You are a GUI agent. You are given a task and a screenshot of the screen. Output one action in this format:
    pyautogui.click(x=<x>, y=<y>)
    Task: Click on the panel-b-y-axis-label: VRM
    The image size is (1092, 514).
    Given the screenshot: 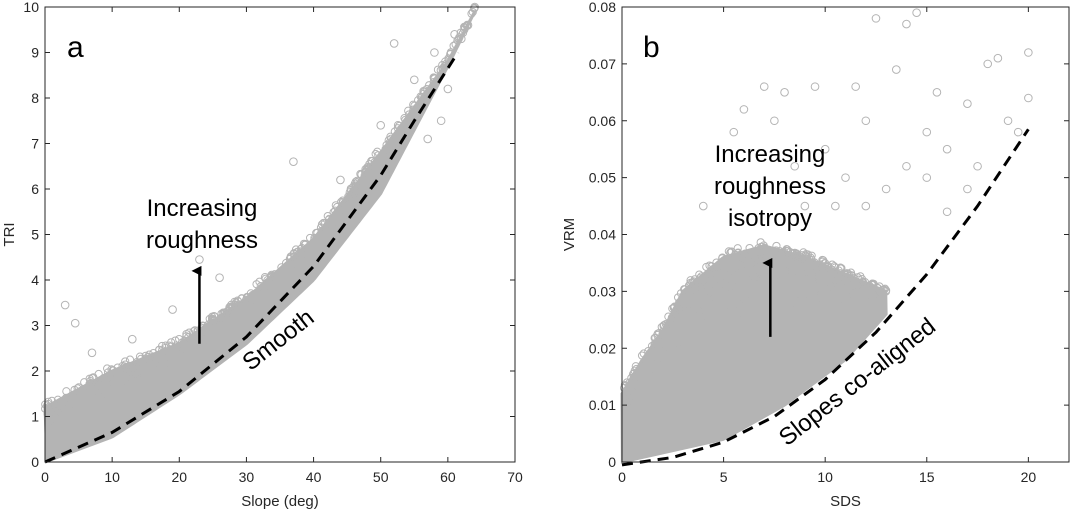 What is the action you would take?
    pyautogui.click(x=569, y=234)
    